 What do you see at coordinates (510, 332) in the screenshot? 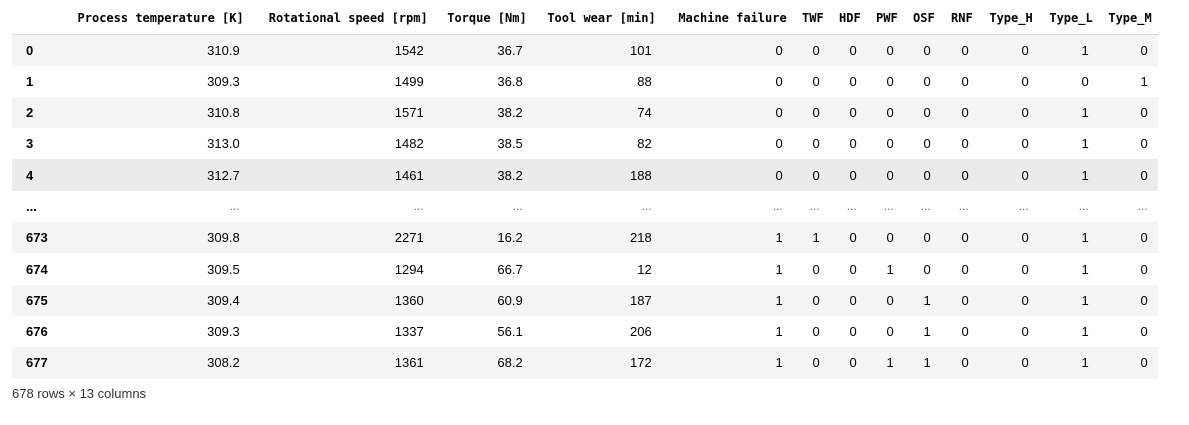
I see `table-cell: 56.1` at bounding box center [510, 332].